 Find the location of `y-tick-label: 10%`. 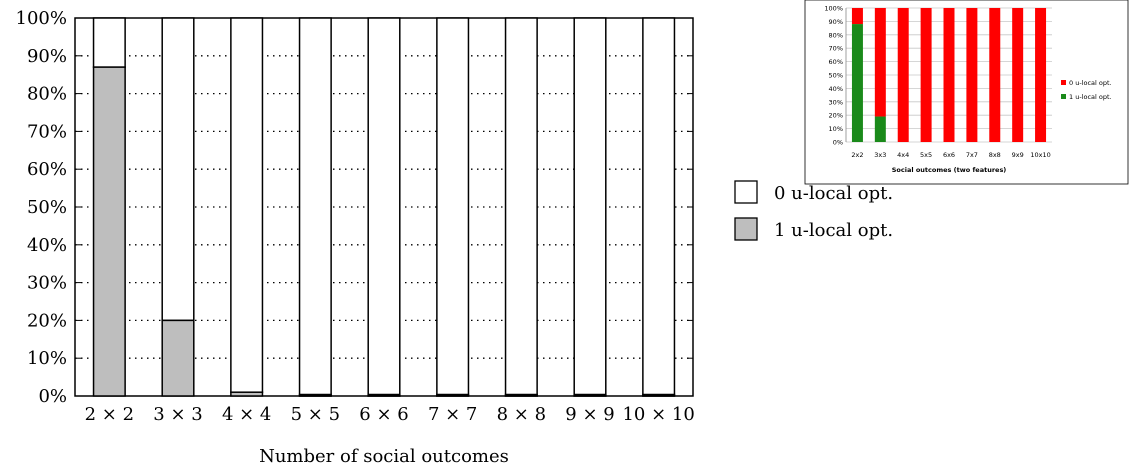

y-tick-label: 10% is located at coordinates (47, 358).